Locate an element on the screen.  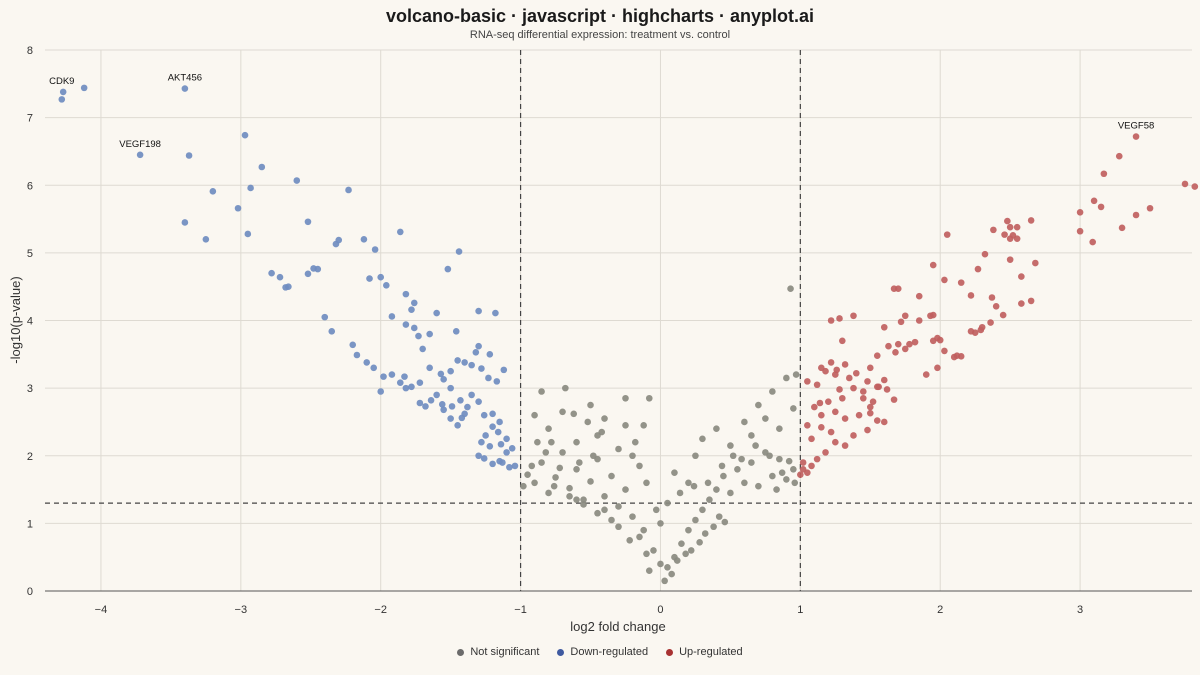
x-tick-label: −3 is located at coordinates (241, 610).